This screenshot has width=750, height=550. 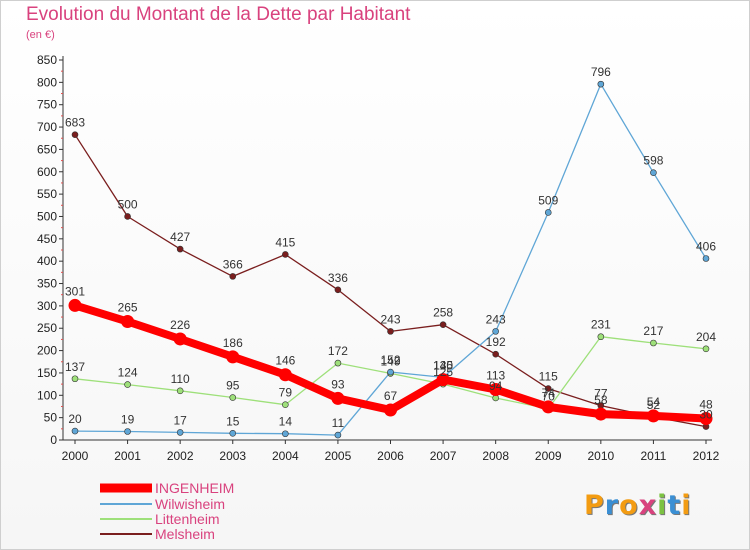 What do you see at coordinates (233, 386) in the screenshot?
I see `data-label: 95` at bounding box center [233, 386].